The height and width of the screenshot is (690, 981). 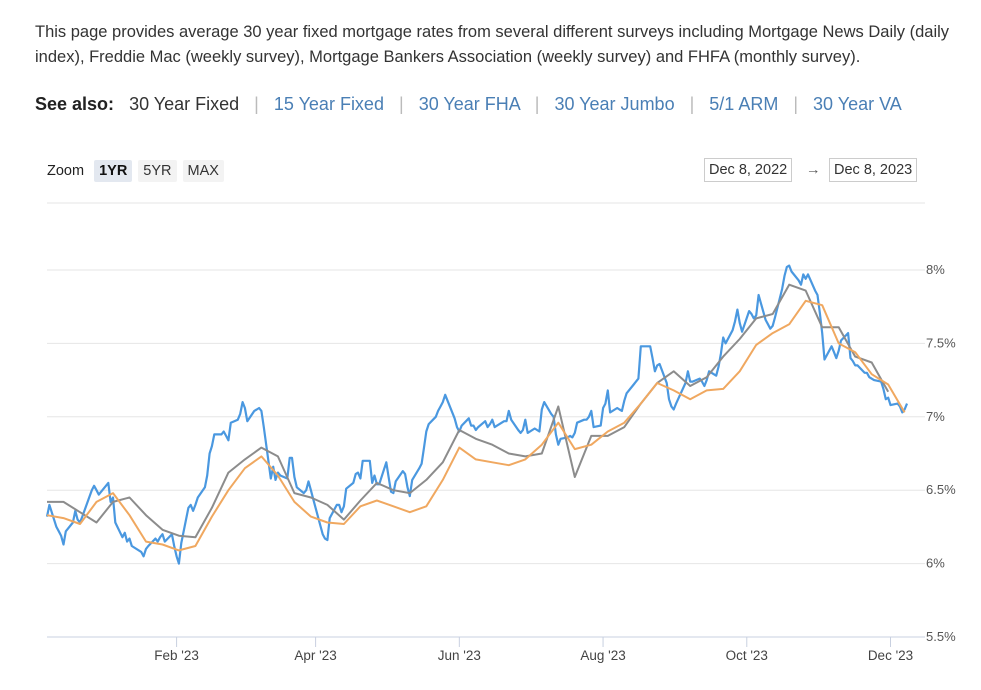 I want to click on zoom-label: Zoom, so click(x=66, y=171).